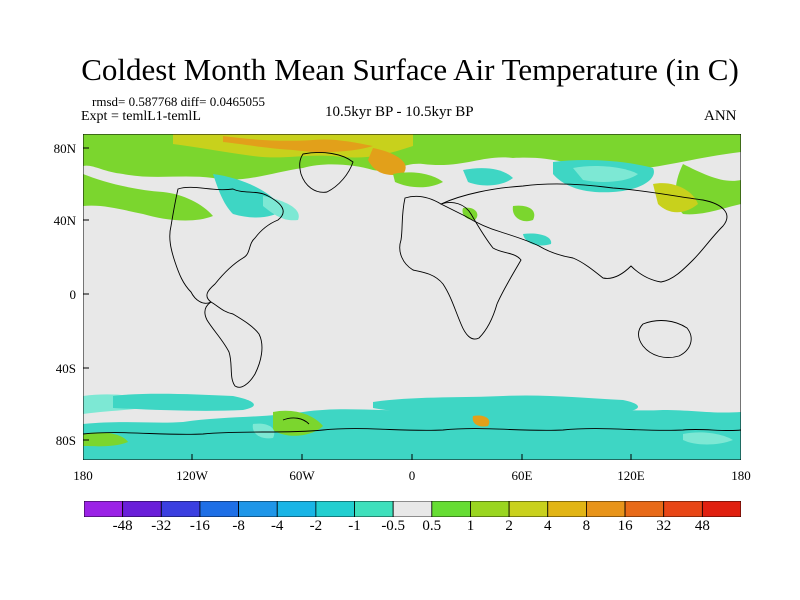 This screenshot has width=800, height=600. I want to click on lon-tick-60e: 60E, so click(522, 475).